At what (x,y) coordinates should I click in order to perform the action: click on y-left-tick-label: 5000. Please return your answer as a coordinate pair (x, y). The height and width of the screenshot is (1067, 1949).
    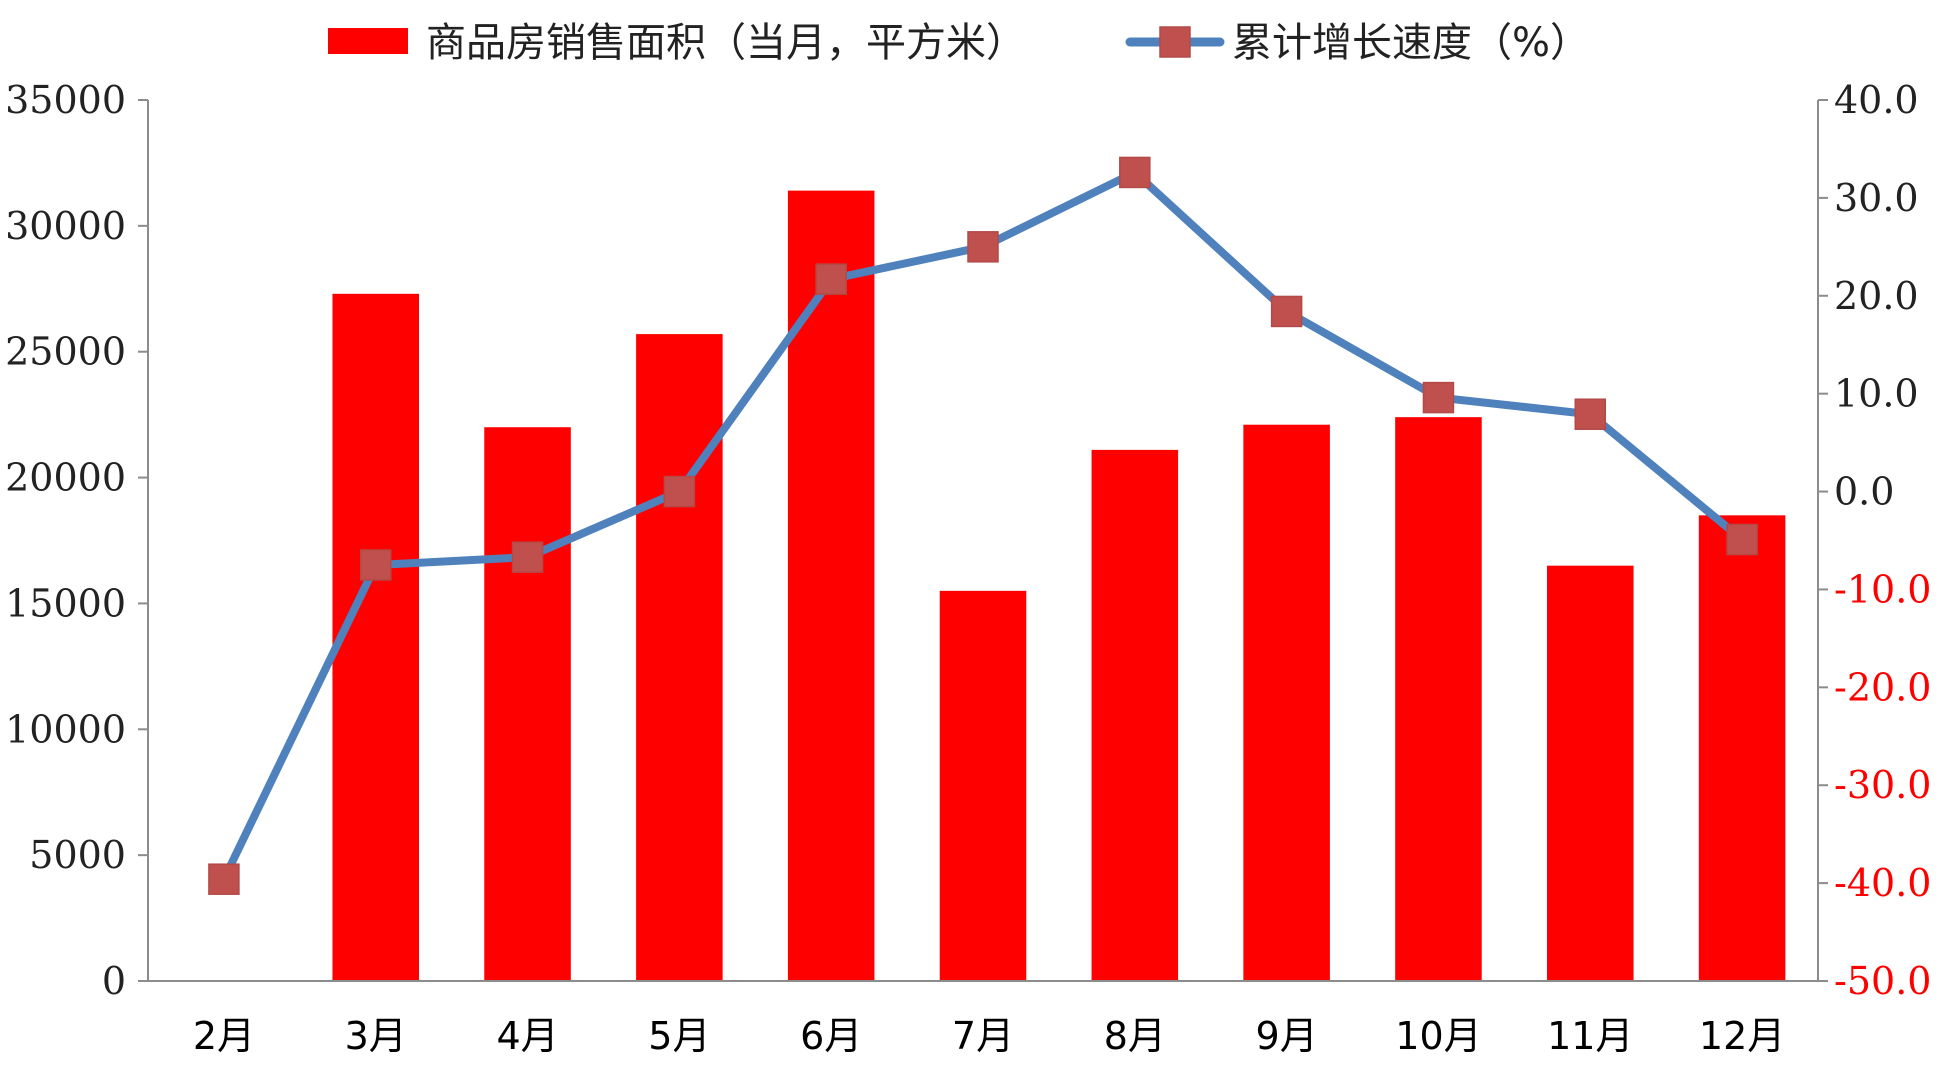
    Looking at the image, I should click on (77, 855).